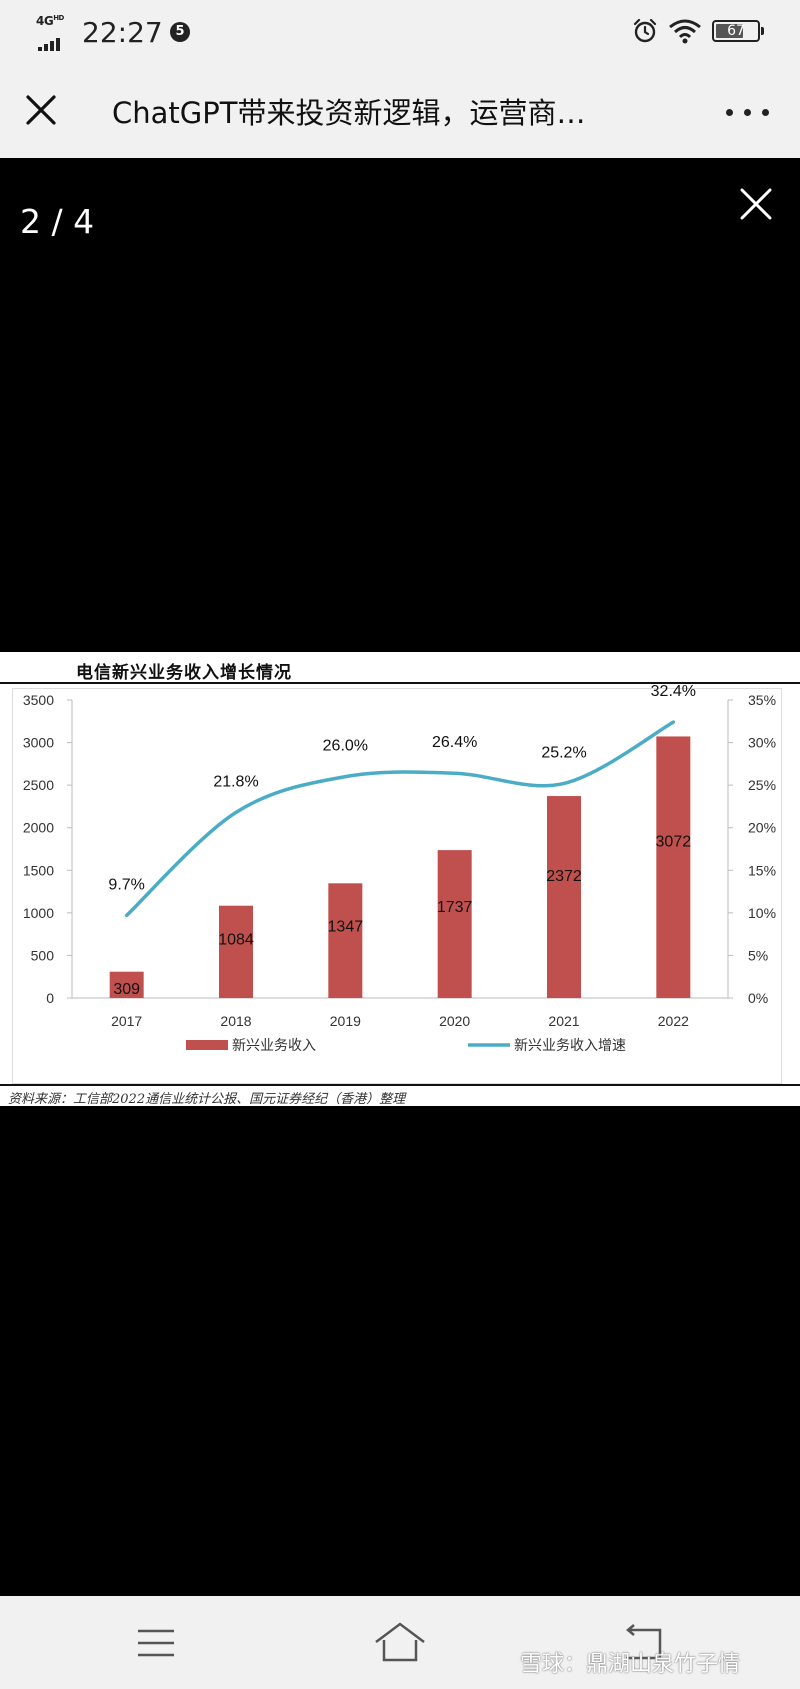  Describe the element at coordinates (38, 785) in the screenshot. I see `y-left-tick-label: 2500` at that location.